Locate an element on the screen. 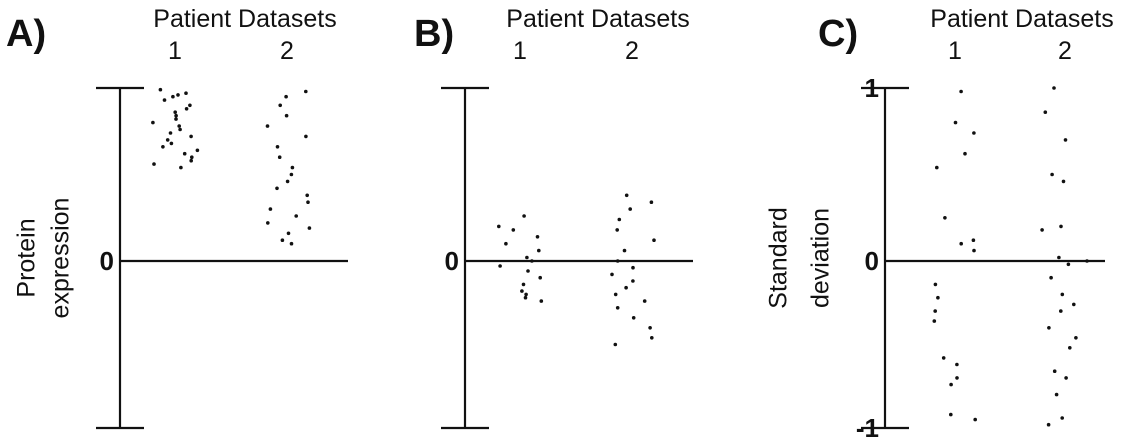  y-axis-label: Protein is located at coordinates (27, 257).